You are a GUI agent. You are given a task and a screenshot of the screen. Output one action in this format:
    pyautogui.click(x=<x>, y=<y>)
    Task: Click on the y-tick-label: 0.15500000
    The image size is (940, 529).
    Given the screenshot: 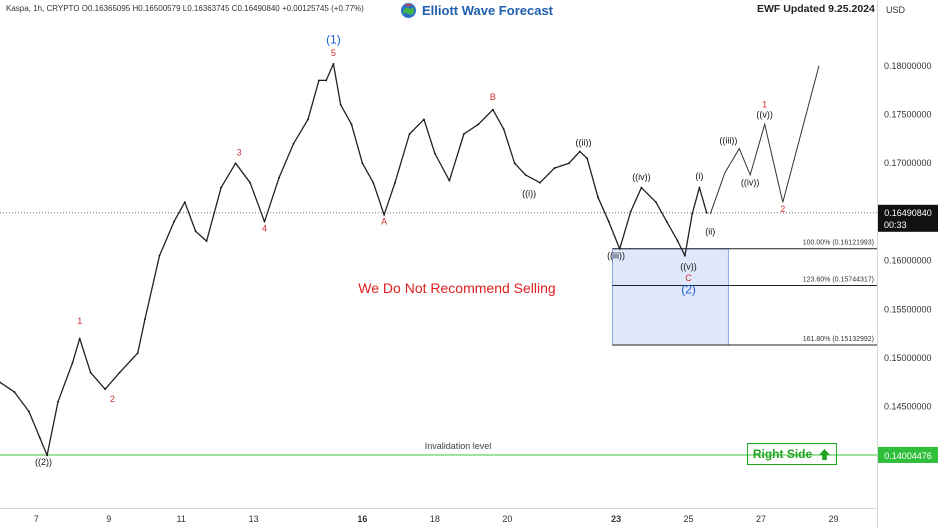 What is the action you would take?
    pyautogui.click(x=908, y=309)
    